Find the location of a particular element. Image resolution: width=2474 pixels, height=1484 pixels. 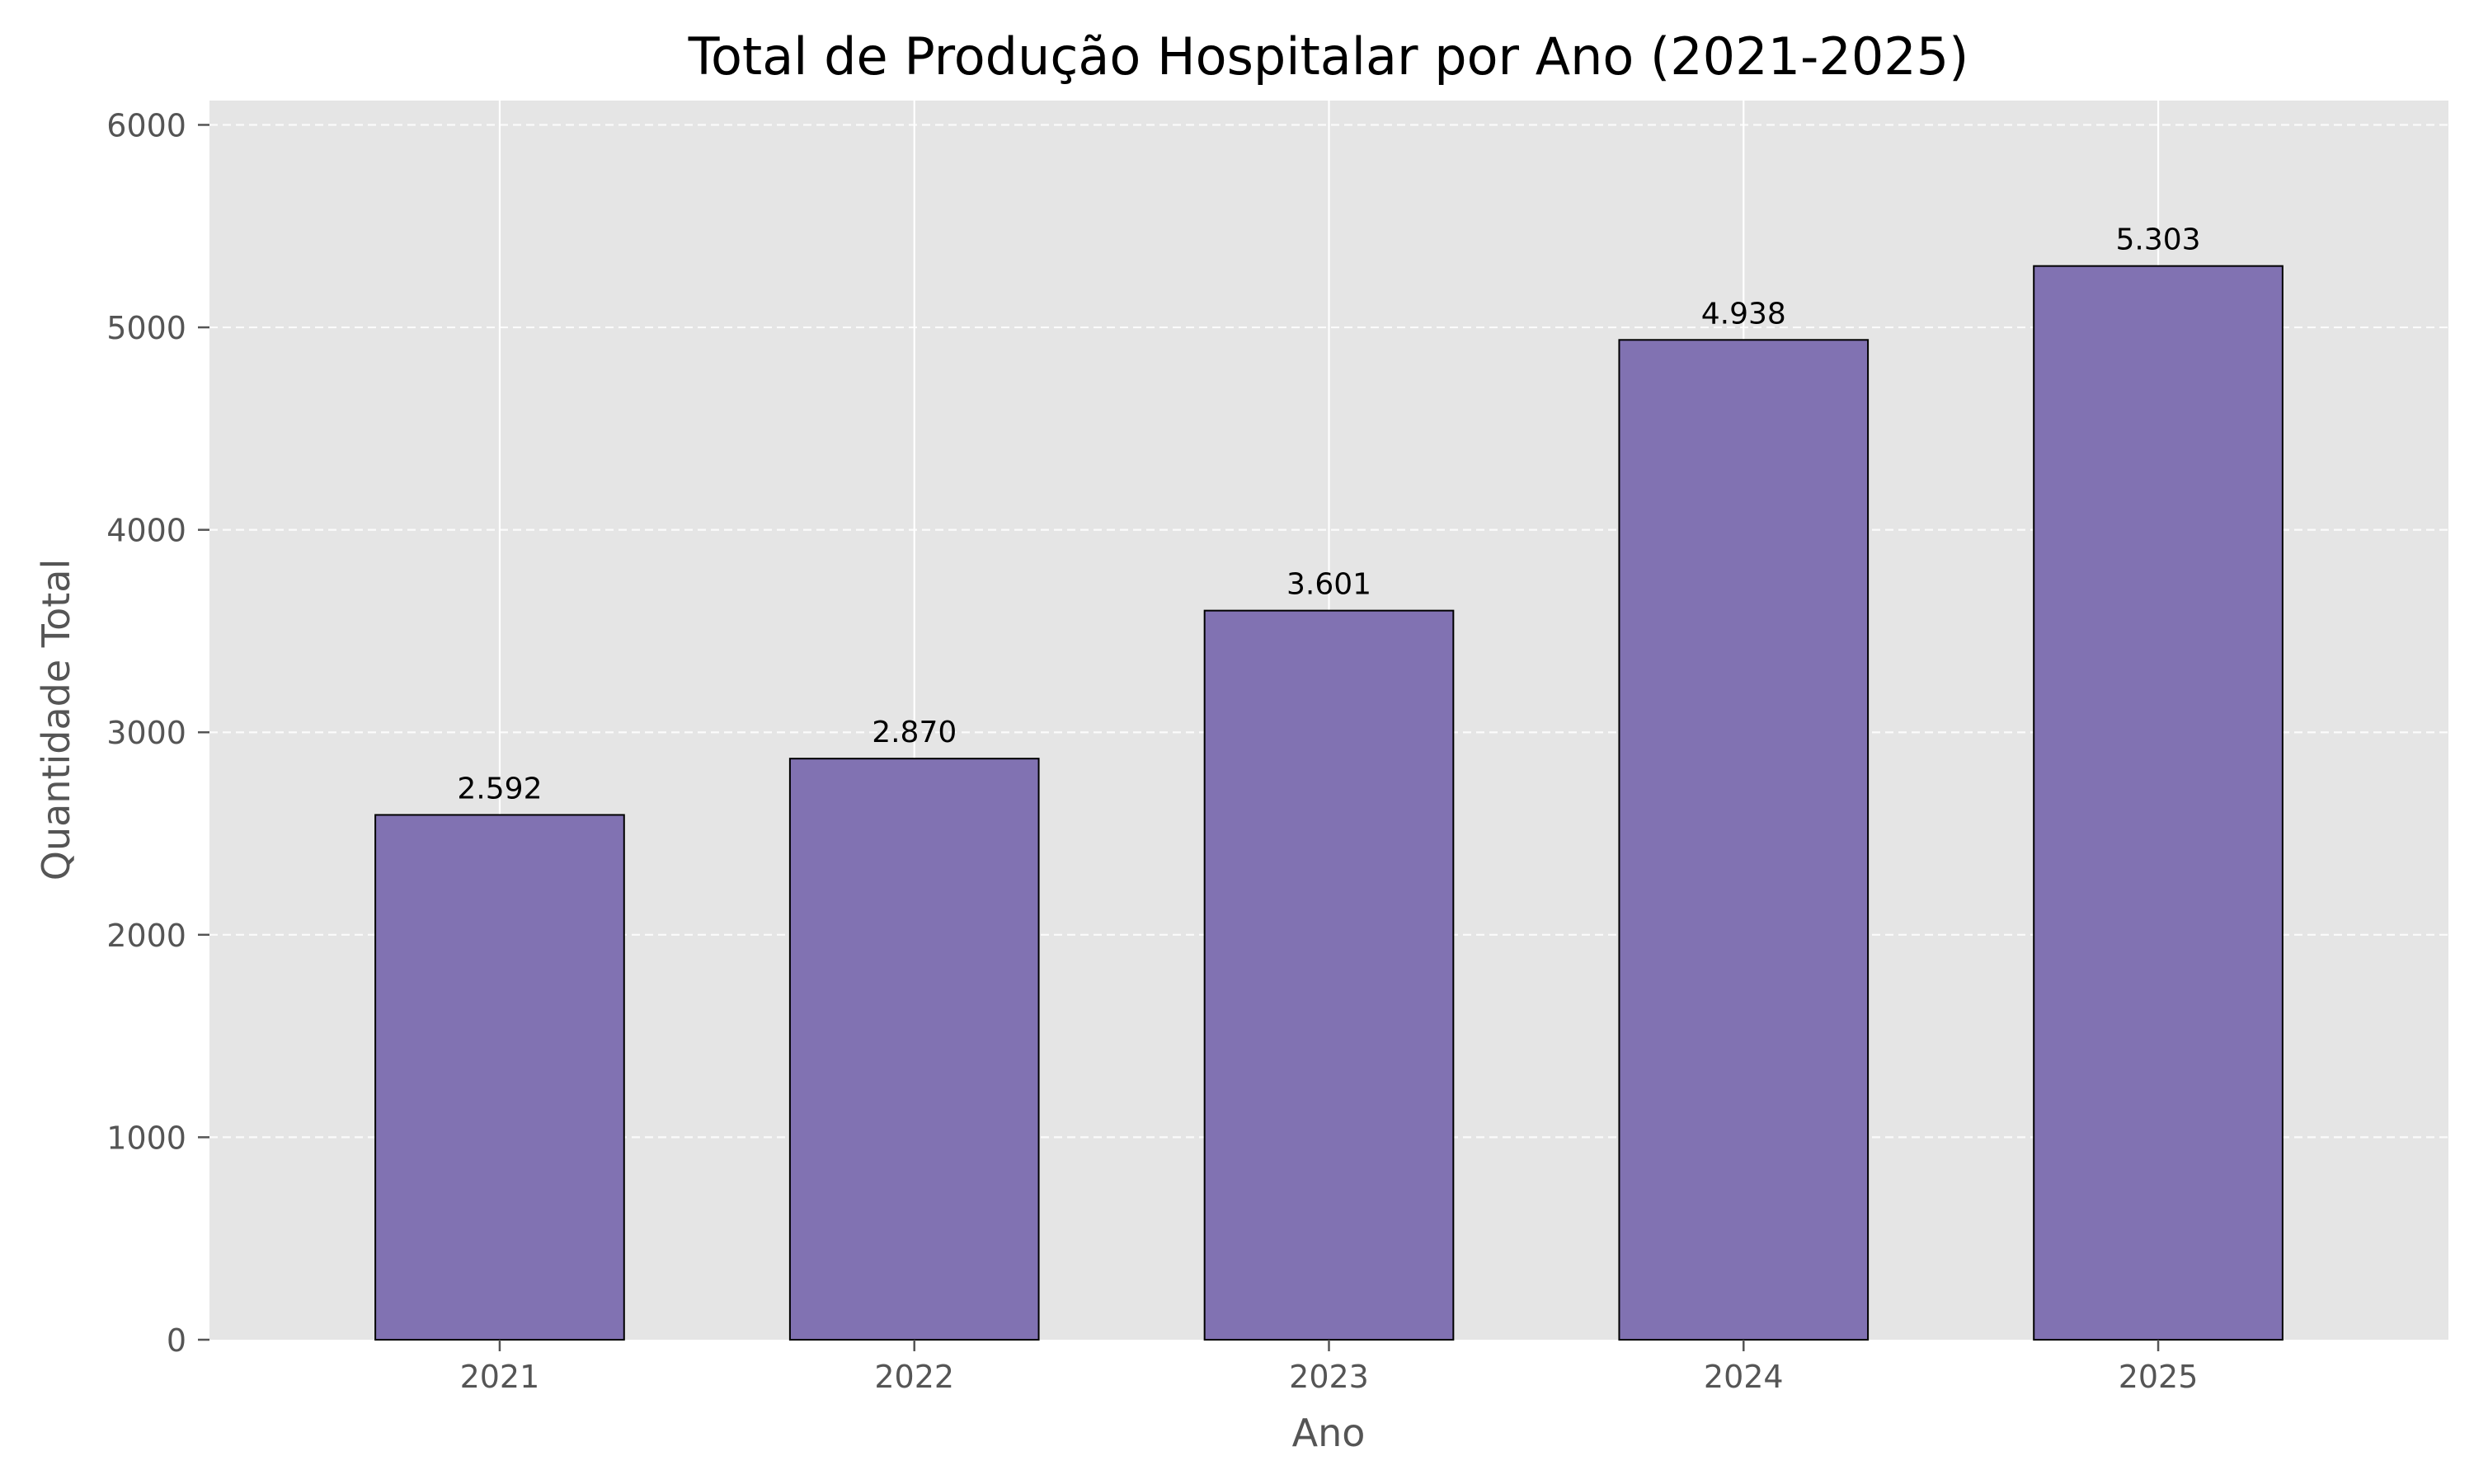

x-tick-label: 2022 is located at coordinates (914, 1377).